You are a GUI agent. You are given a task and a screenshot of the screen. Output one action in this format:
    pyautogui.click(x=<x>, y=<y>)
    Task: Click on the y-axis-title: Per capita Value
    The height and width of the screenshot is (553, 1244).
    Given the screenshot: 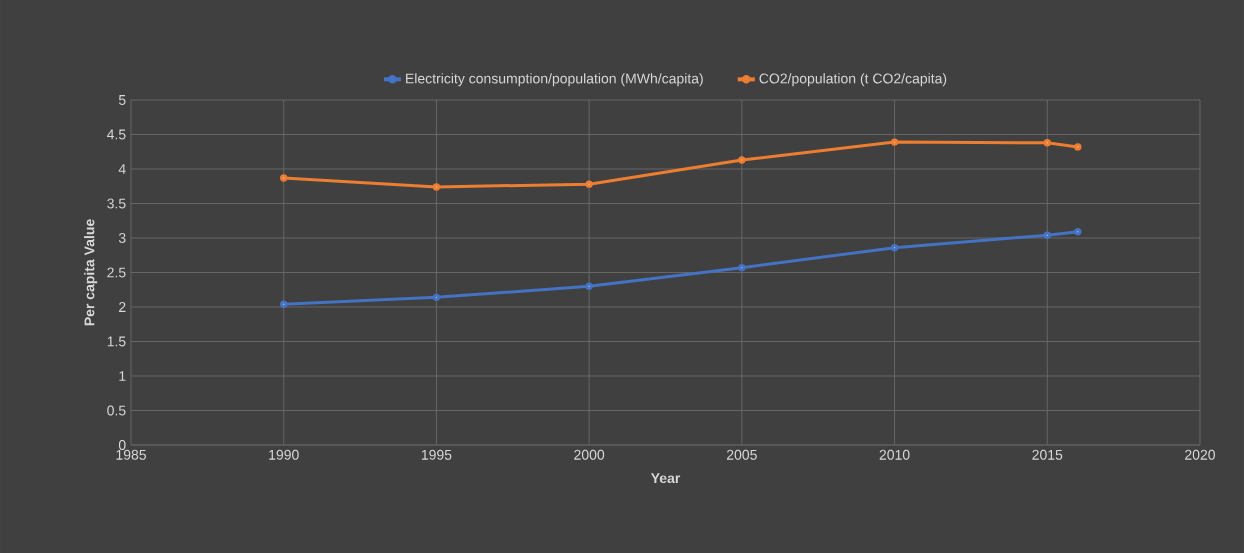 What is the action you would take?
    pyautogui.click(x=91, y=272)
    